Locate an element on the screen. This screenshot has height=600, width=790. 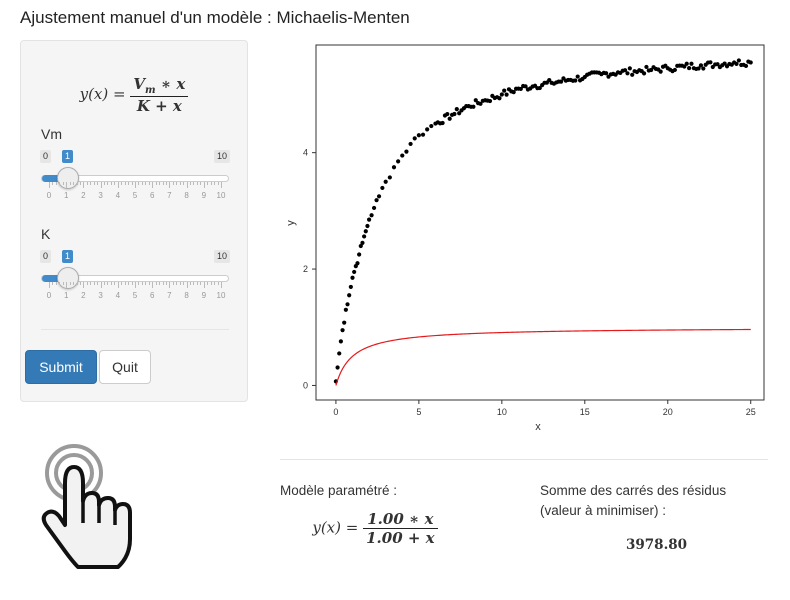
results-divider is located at coordinates (524, 459).